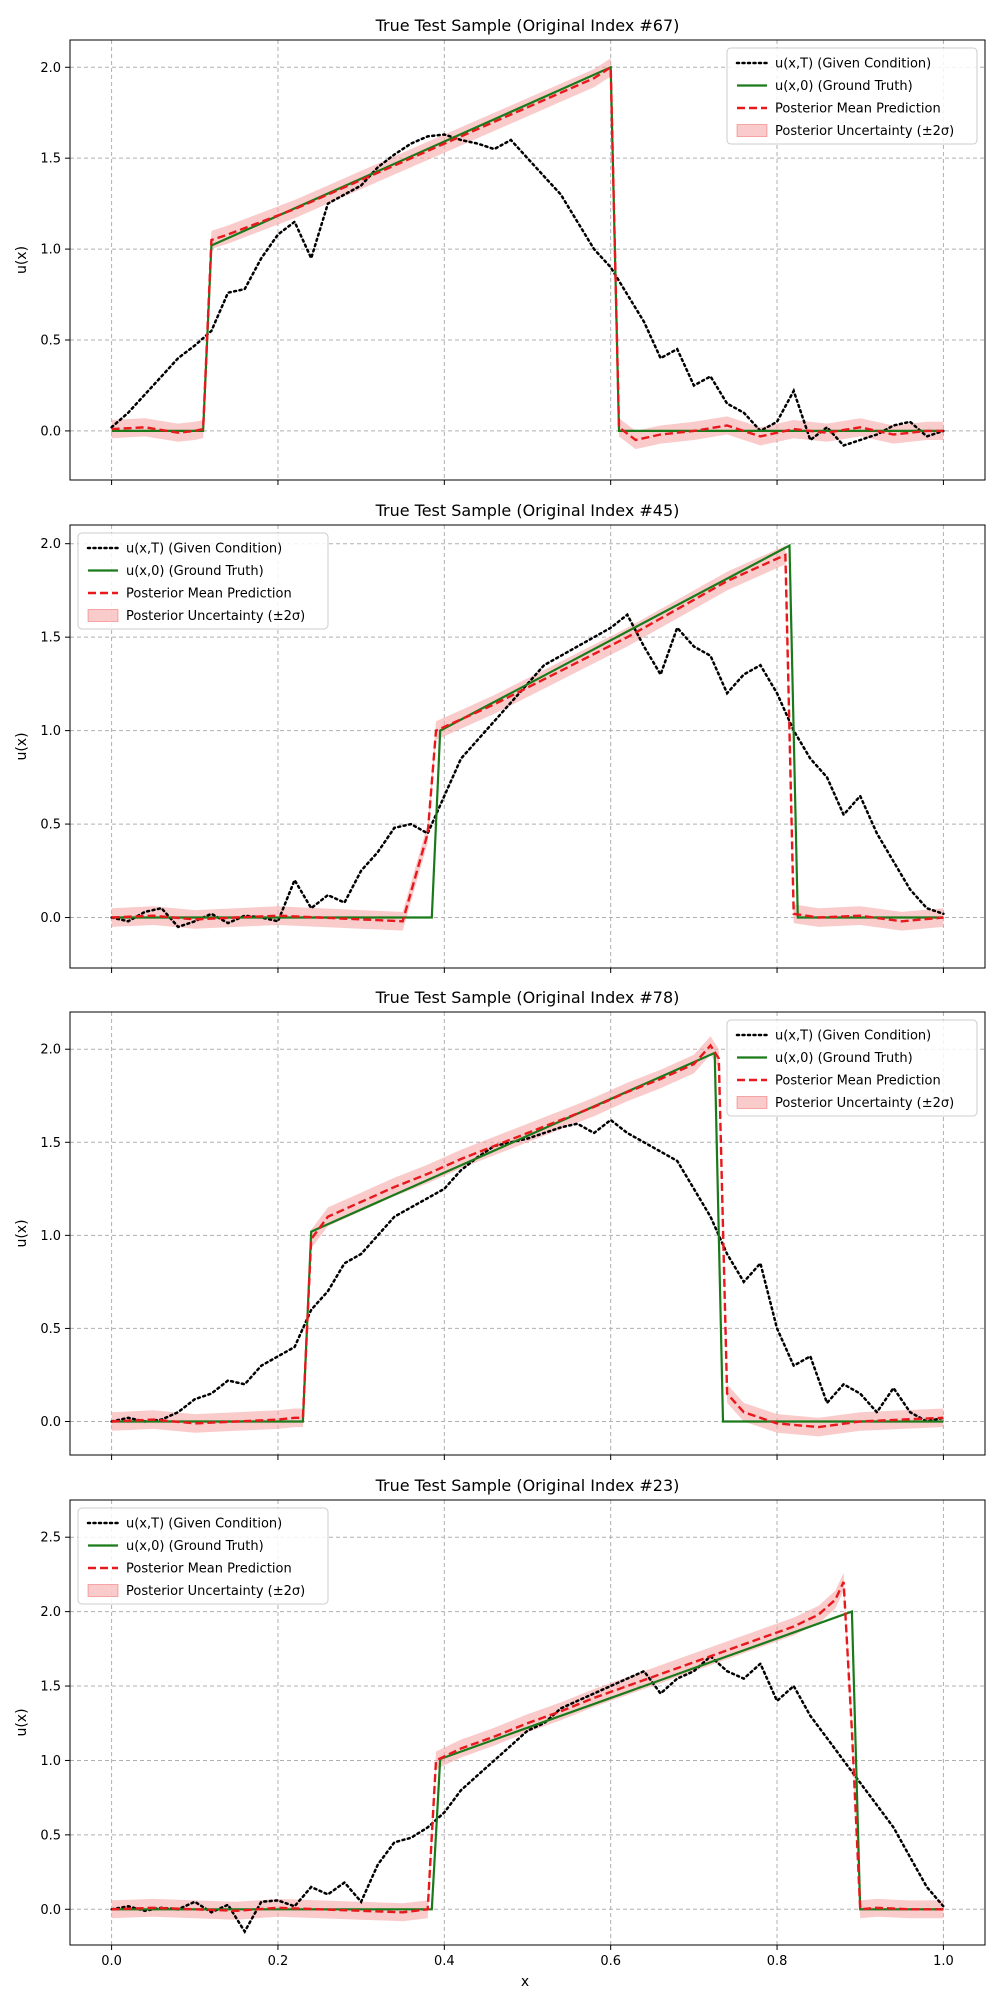 This screenshot has height=2000, width=1000. Describe the element at coordinates (777, 1961) in the screenshot. I see `x-tick-label: 0.8` at that location.